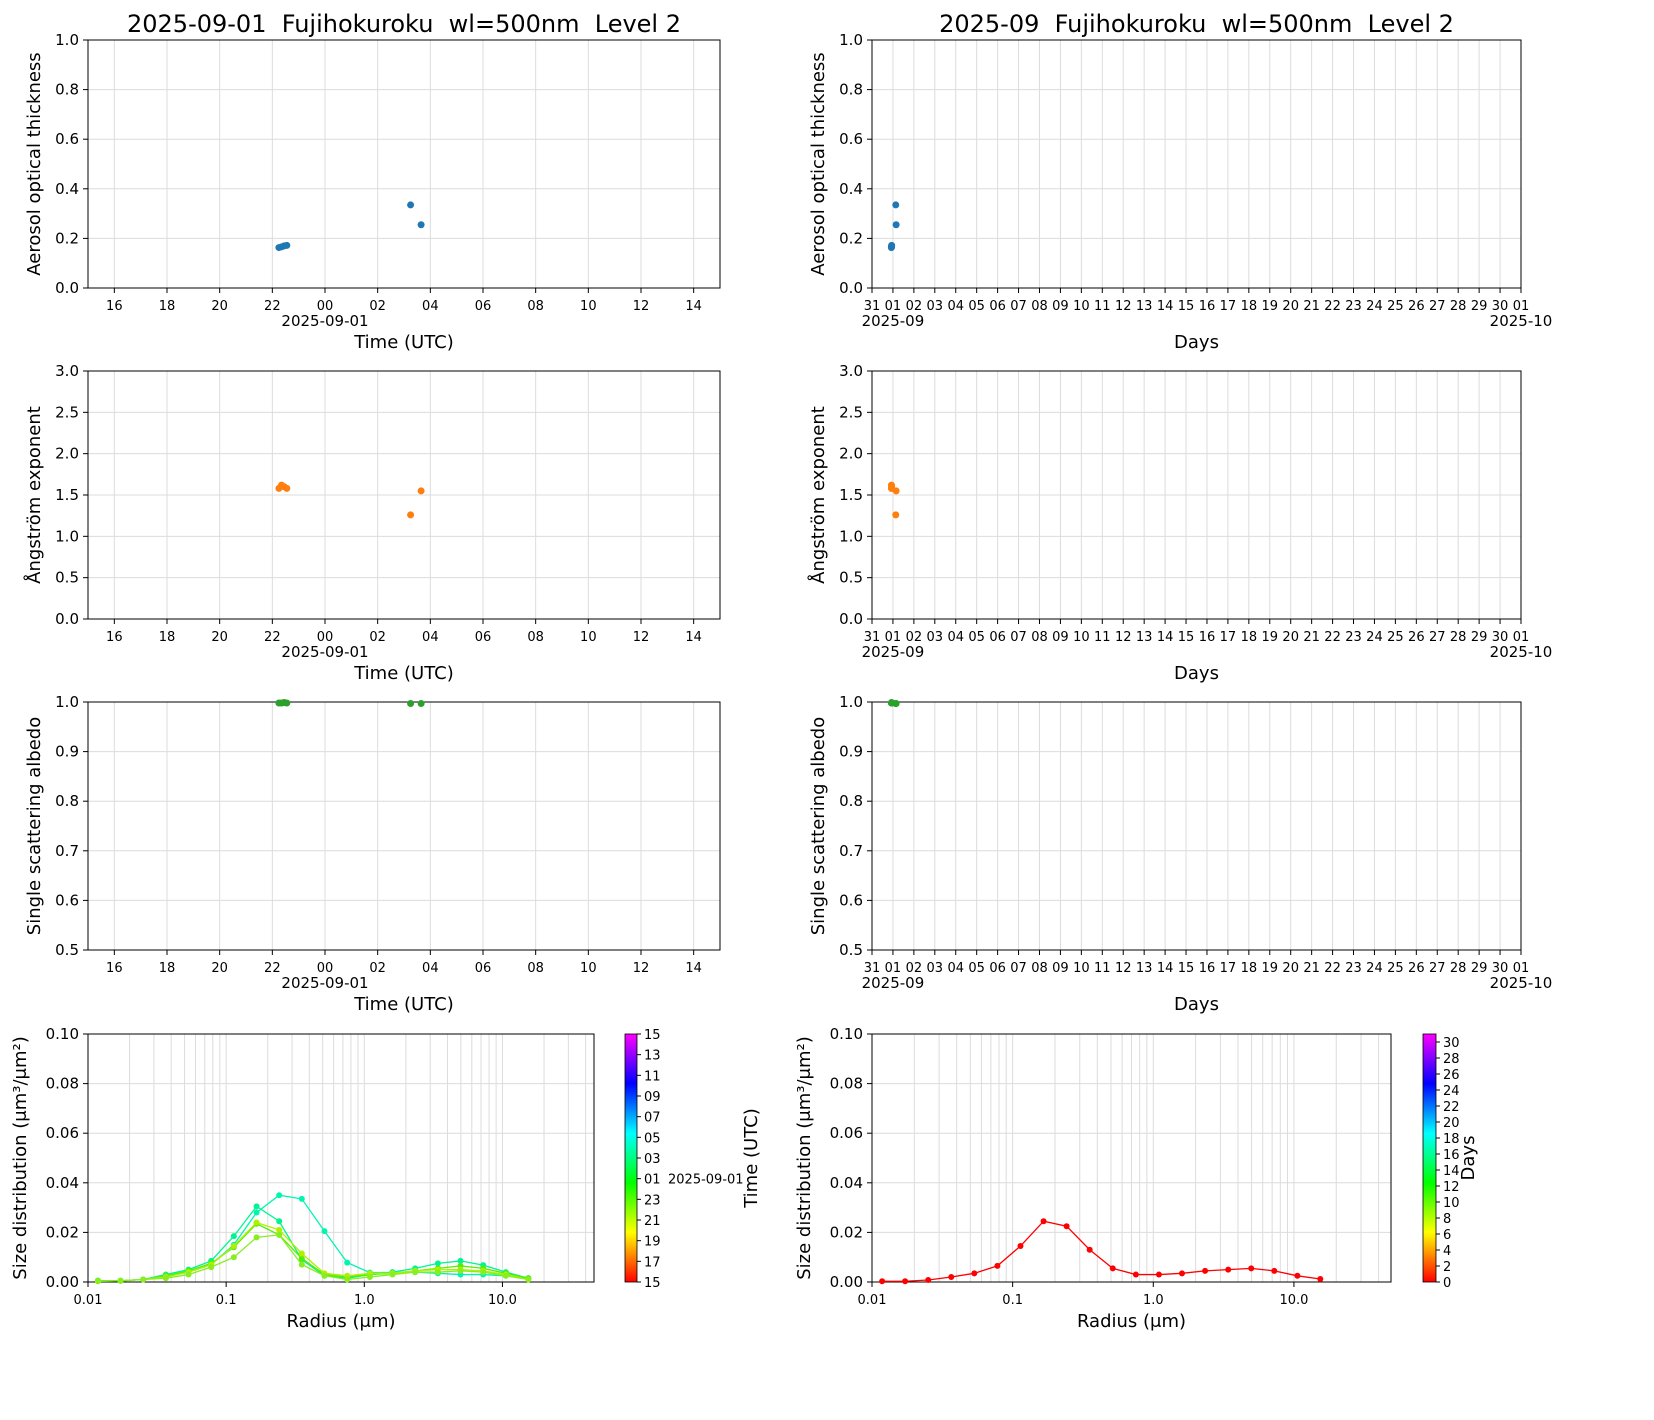  Describe the element at coordinates (652, 1097) in the screenshot. I see `colorbar-tick-label: 09` at that location.